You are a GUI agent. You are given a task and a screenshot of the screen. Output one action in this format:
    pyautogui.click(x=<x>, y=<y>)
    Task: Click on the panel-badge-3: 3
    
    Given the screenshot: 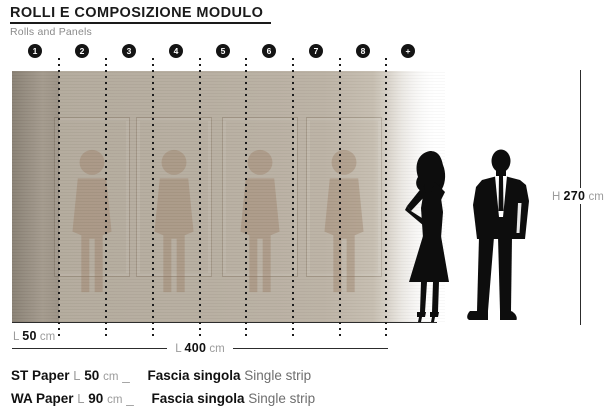 What is the action you would take?
    pyautogui.click(x=129, y=51)
    